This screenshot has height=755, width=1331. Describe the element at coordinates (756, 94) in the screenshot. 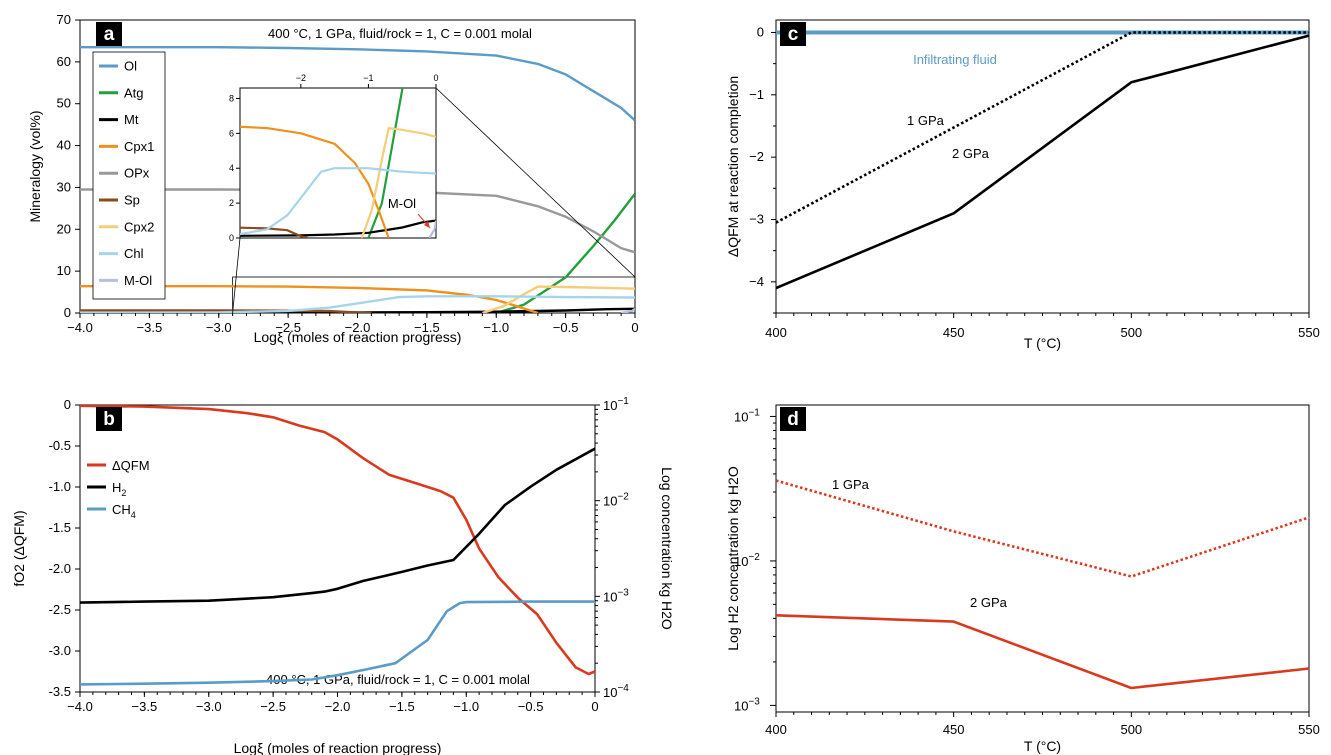

I see `y-tick-label: −1` at that location.